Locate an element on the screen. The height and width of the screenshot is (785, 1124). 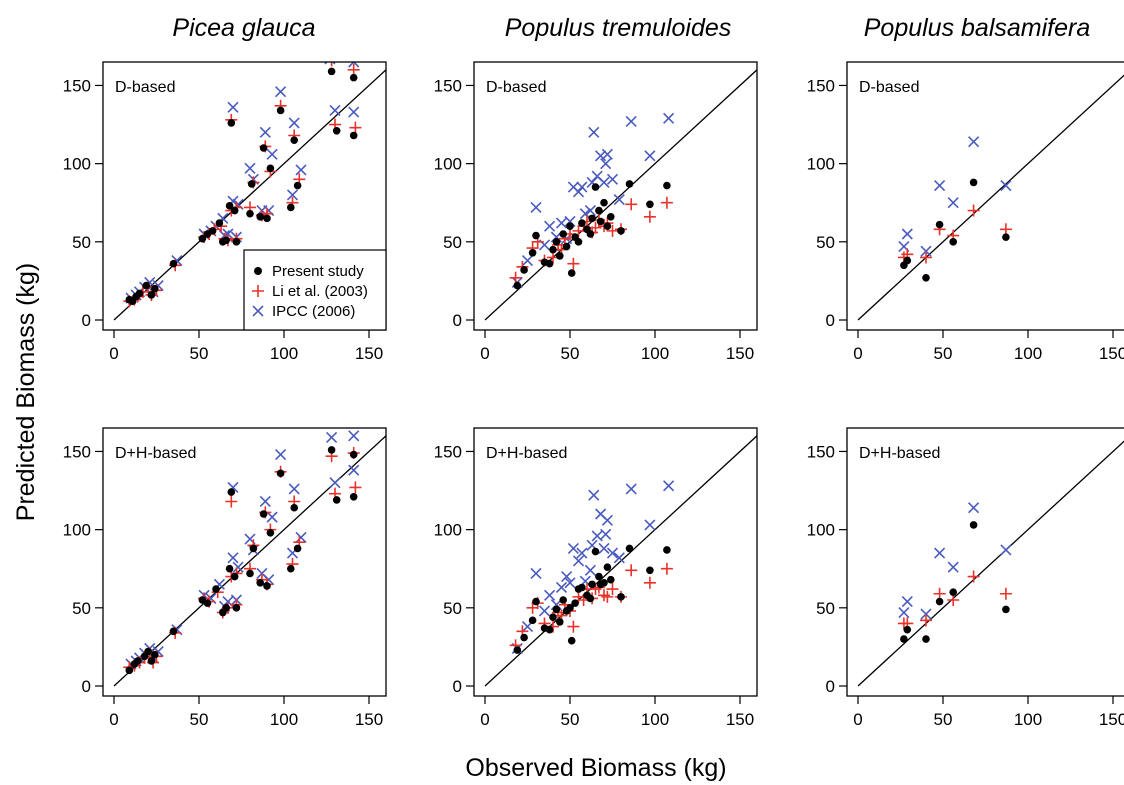
y-tick-label: 50 is located at coordinates (825, 608).